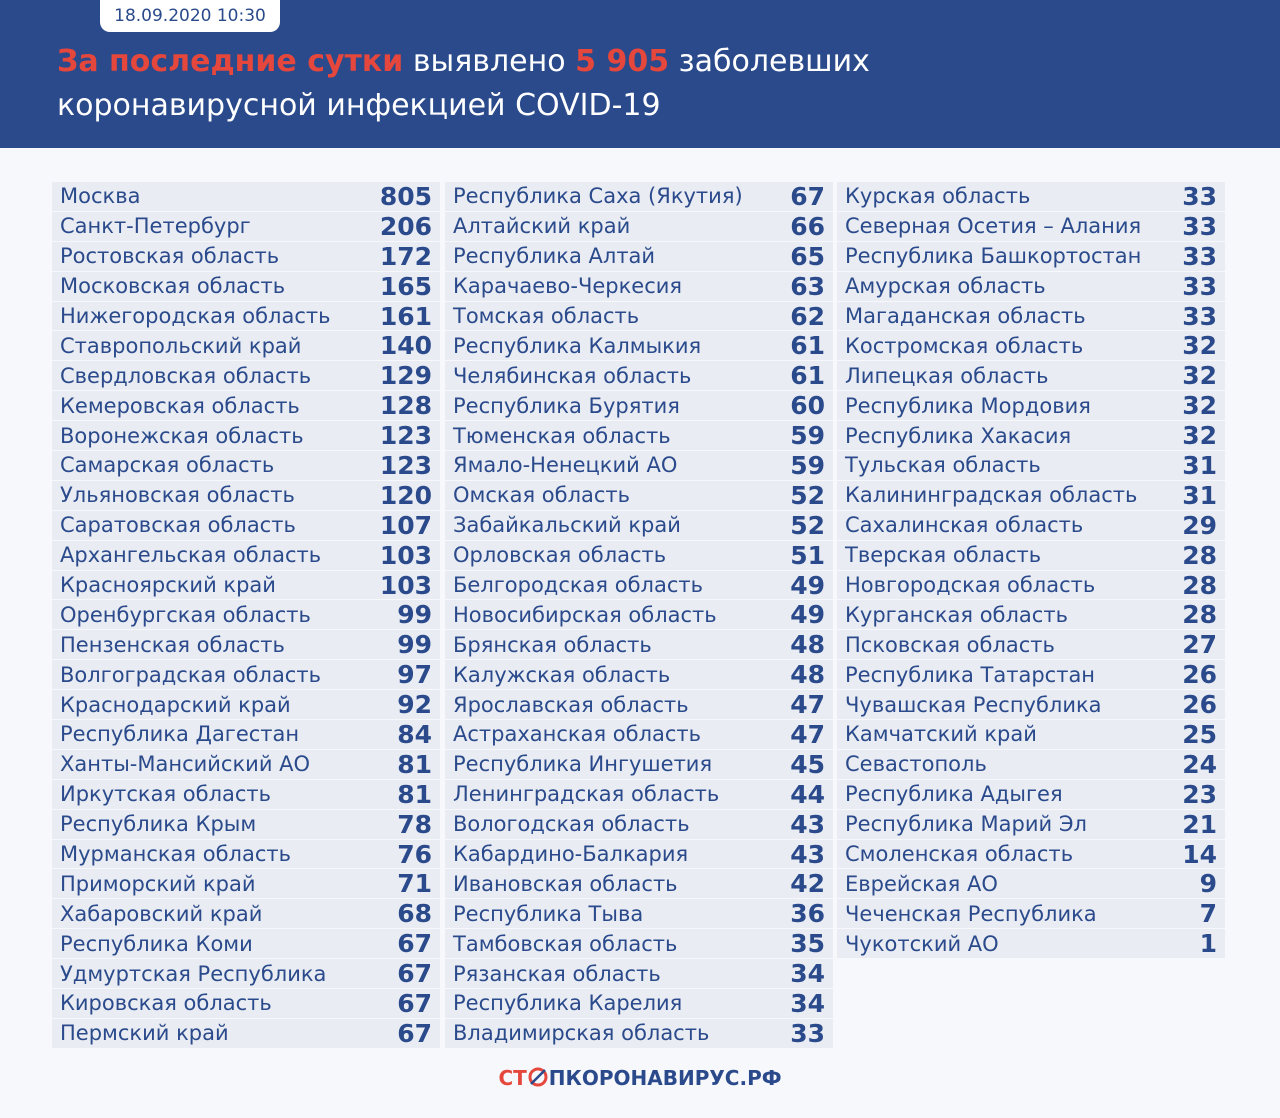 Image resolution: width=1280 pixels, height=1118 pixels. I want to click on case-count: 59, so click(807, 436).